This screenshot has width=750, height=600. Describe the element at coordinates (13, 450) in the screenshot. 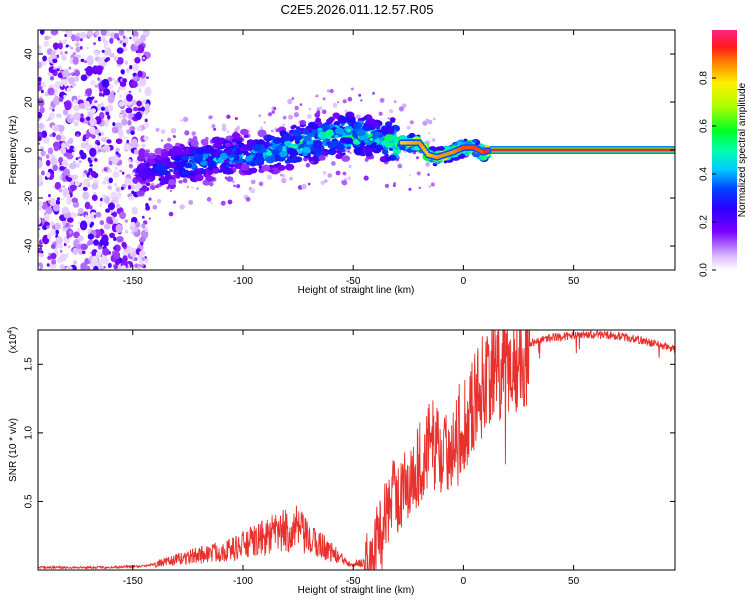

I see `snr-y-axis-label: SNR (10 * v/v)` at that location.